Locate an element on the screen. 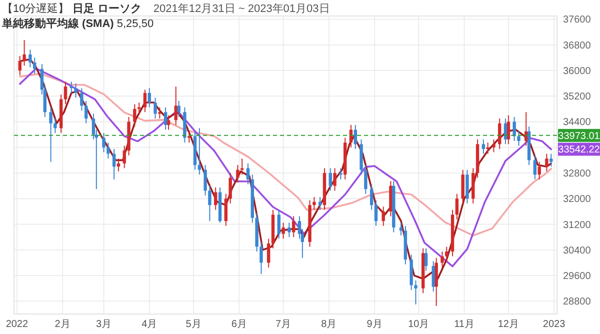  x-tick-label: 12月 is located at coordinates (508, 324).